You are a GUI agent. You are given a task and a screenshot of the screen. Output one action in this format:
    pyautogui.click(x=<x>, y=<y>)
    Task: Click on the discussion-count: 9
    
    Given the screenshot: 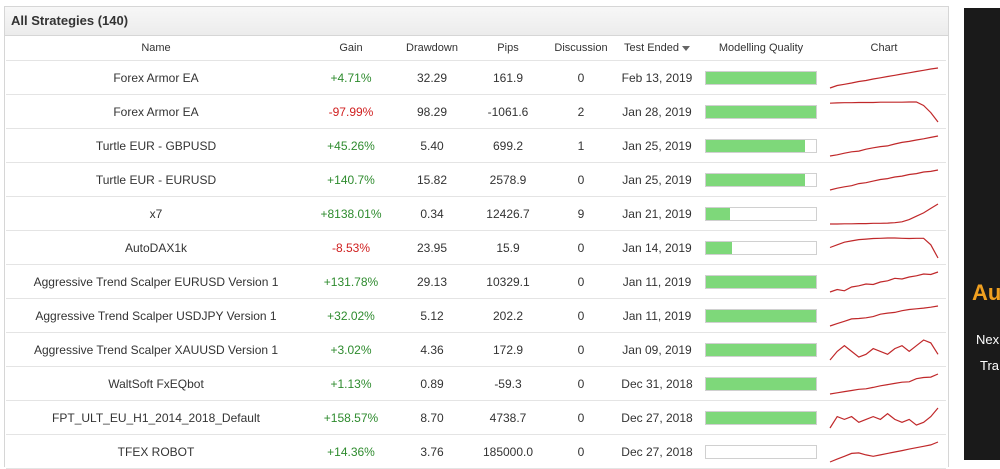 What is the action you would take?
    pyautogui.click(x=581, y=213)
    